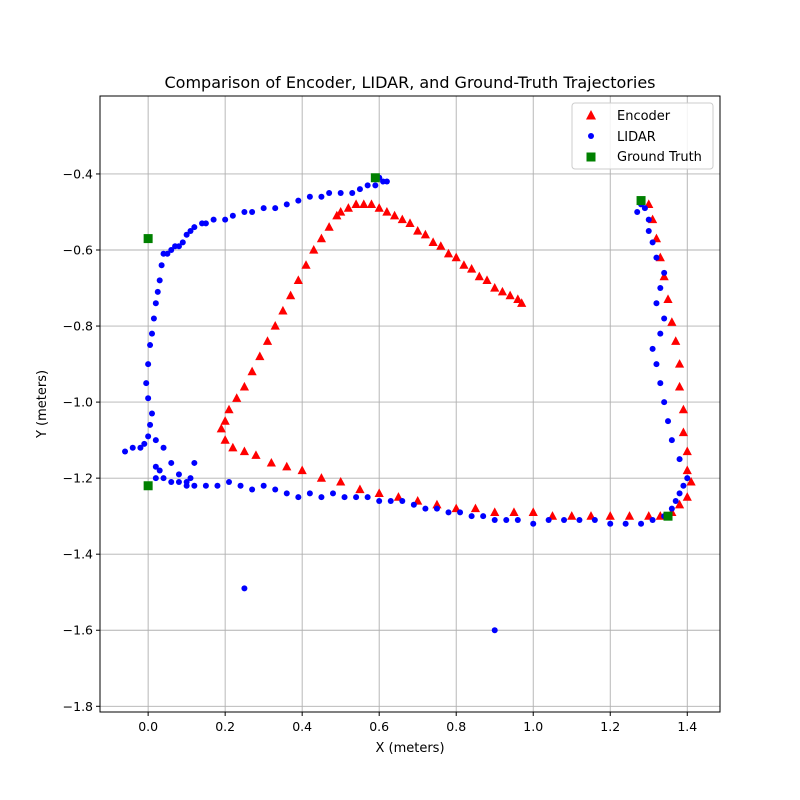 The image size is (800, 800). Describe the element at coordinates (78, 630) in the screenshot. I see `y-tick-label: −1.6` at that location.